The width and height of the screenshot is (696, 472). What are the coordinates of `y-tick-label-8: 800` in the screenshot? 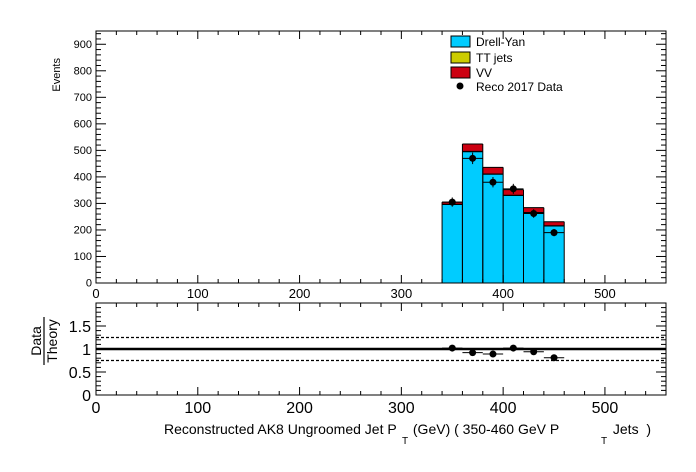 It's located at (83, 71).